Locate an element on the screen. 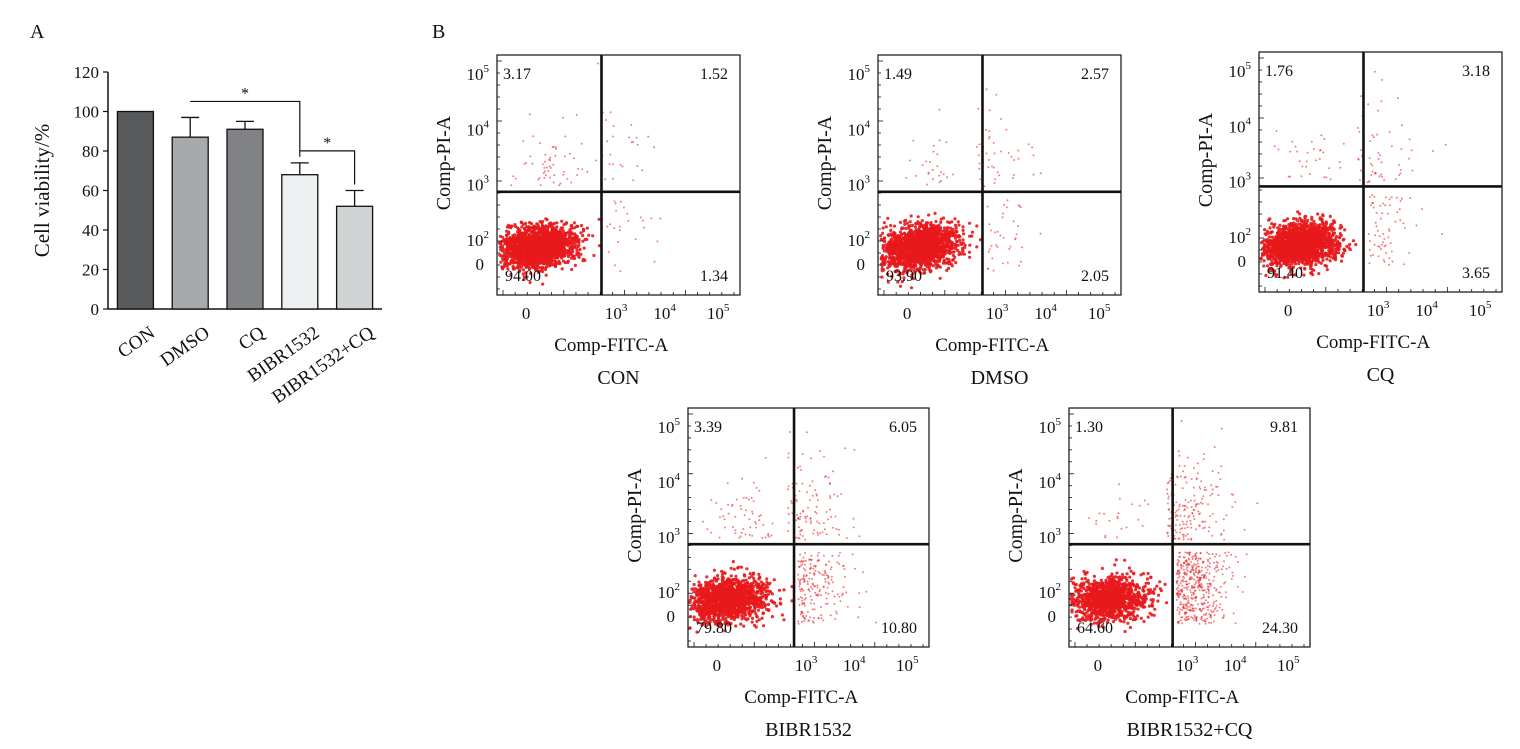  y-tick-label: 60 is located at coordinates (90, 191).